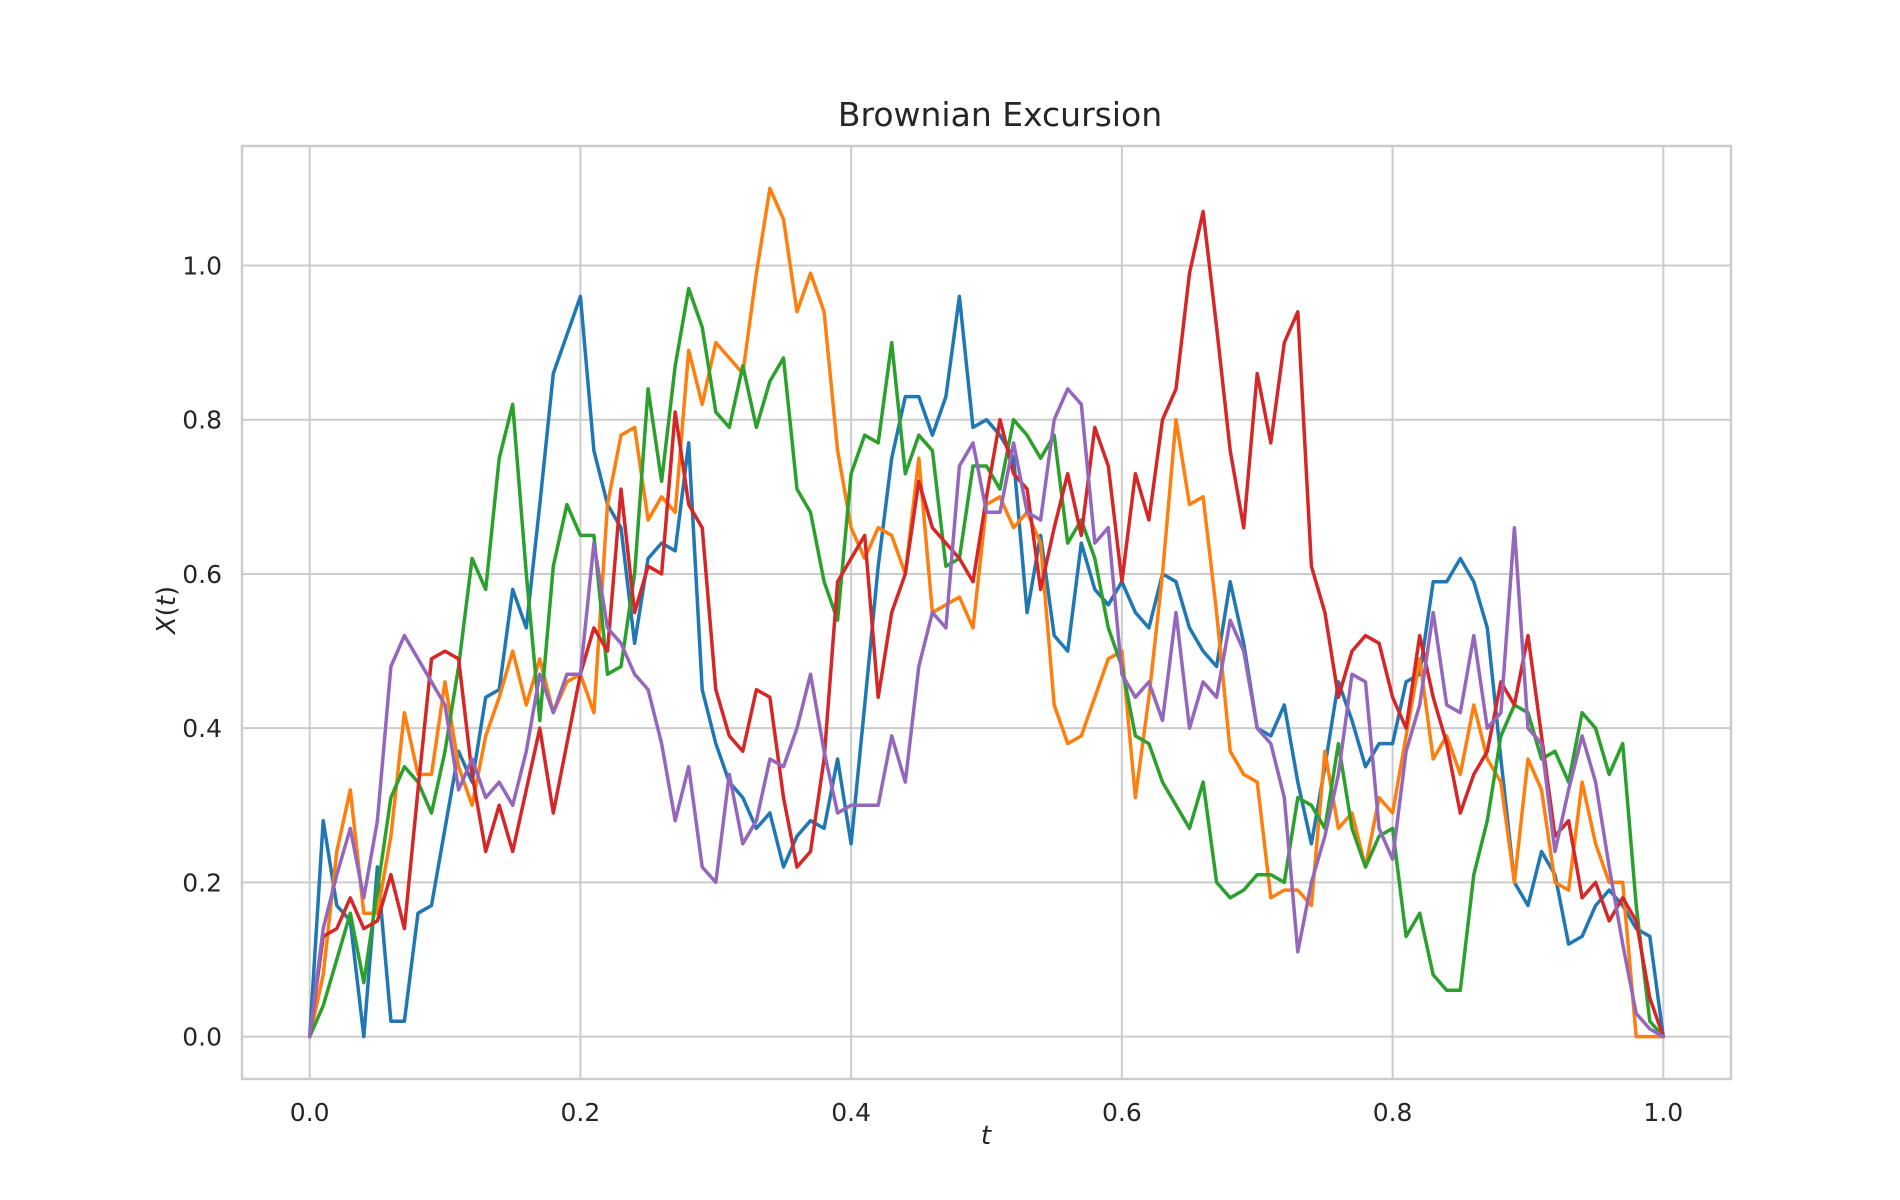 This screenshot has width=1900, height=1200. What do you see at coordinates (1122, 1112) in the screenshot?
I see `x-tick-label: 0.6` at bounding box center [1122, 1112].